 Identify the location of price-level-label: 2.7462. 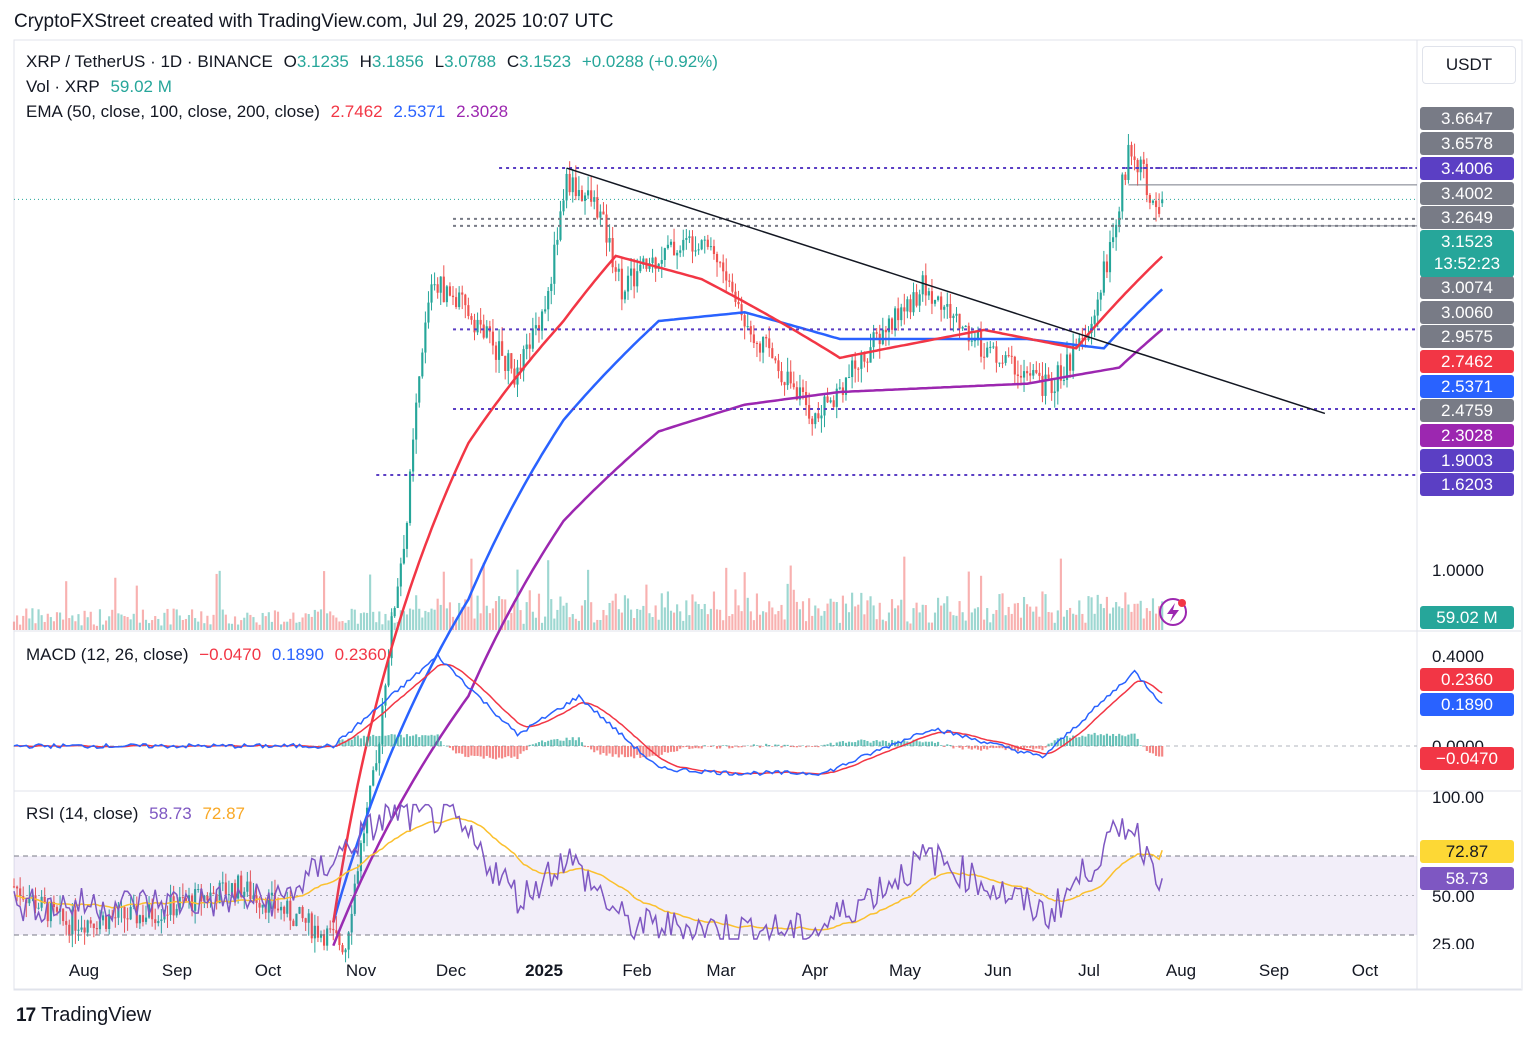
(1467, 361).